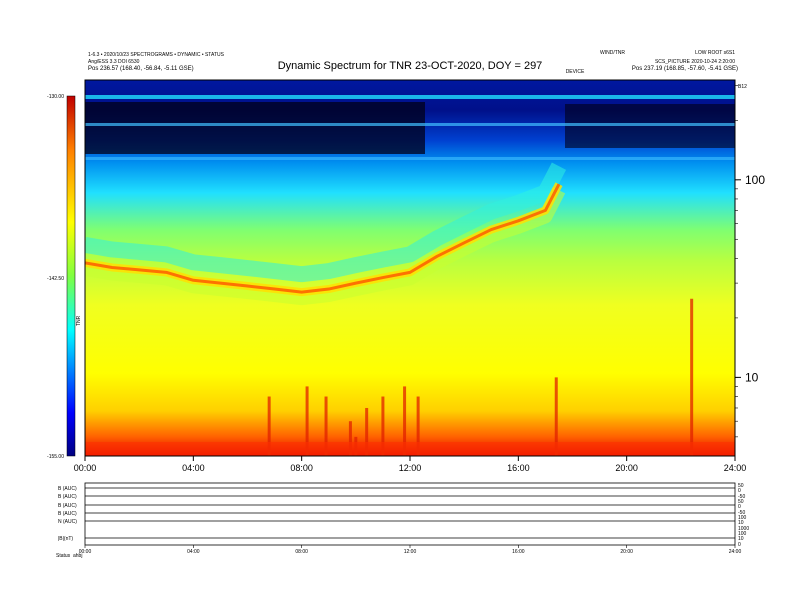 The width and height of the screenshot is (792, 612). Describe the element at coordinates (752, 377) in the screenshot. I see `y-tick-label: 10` at that location.